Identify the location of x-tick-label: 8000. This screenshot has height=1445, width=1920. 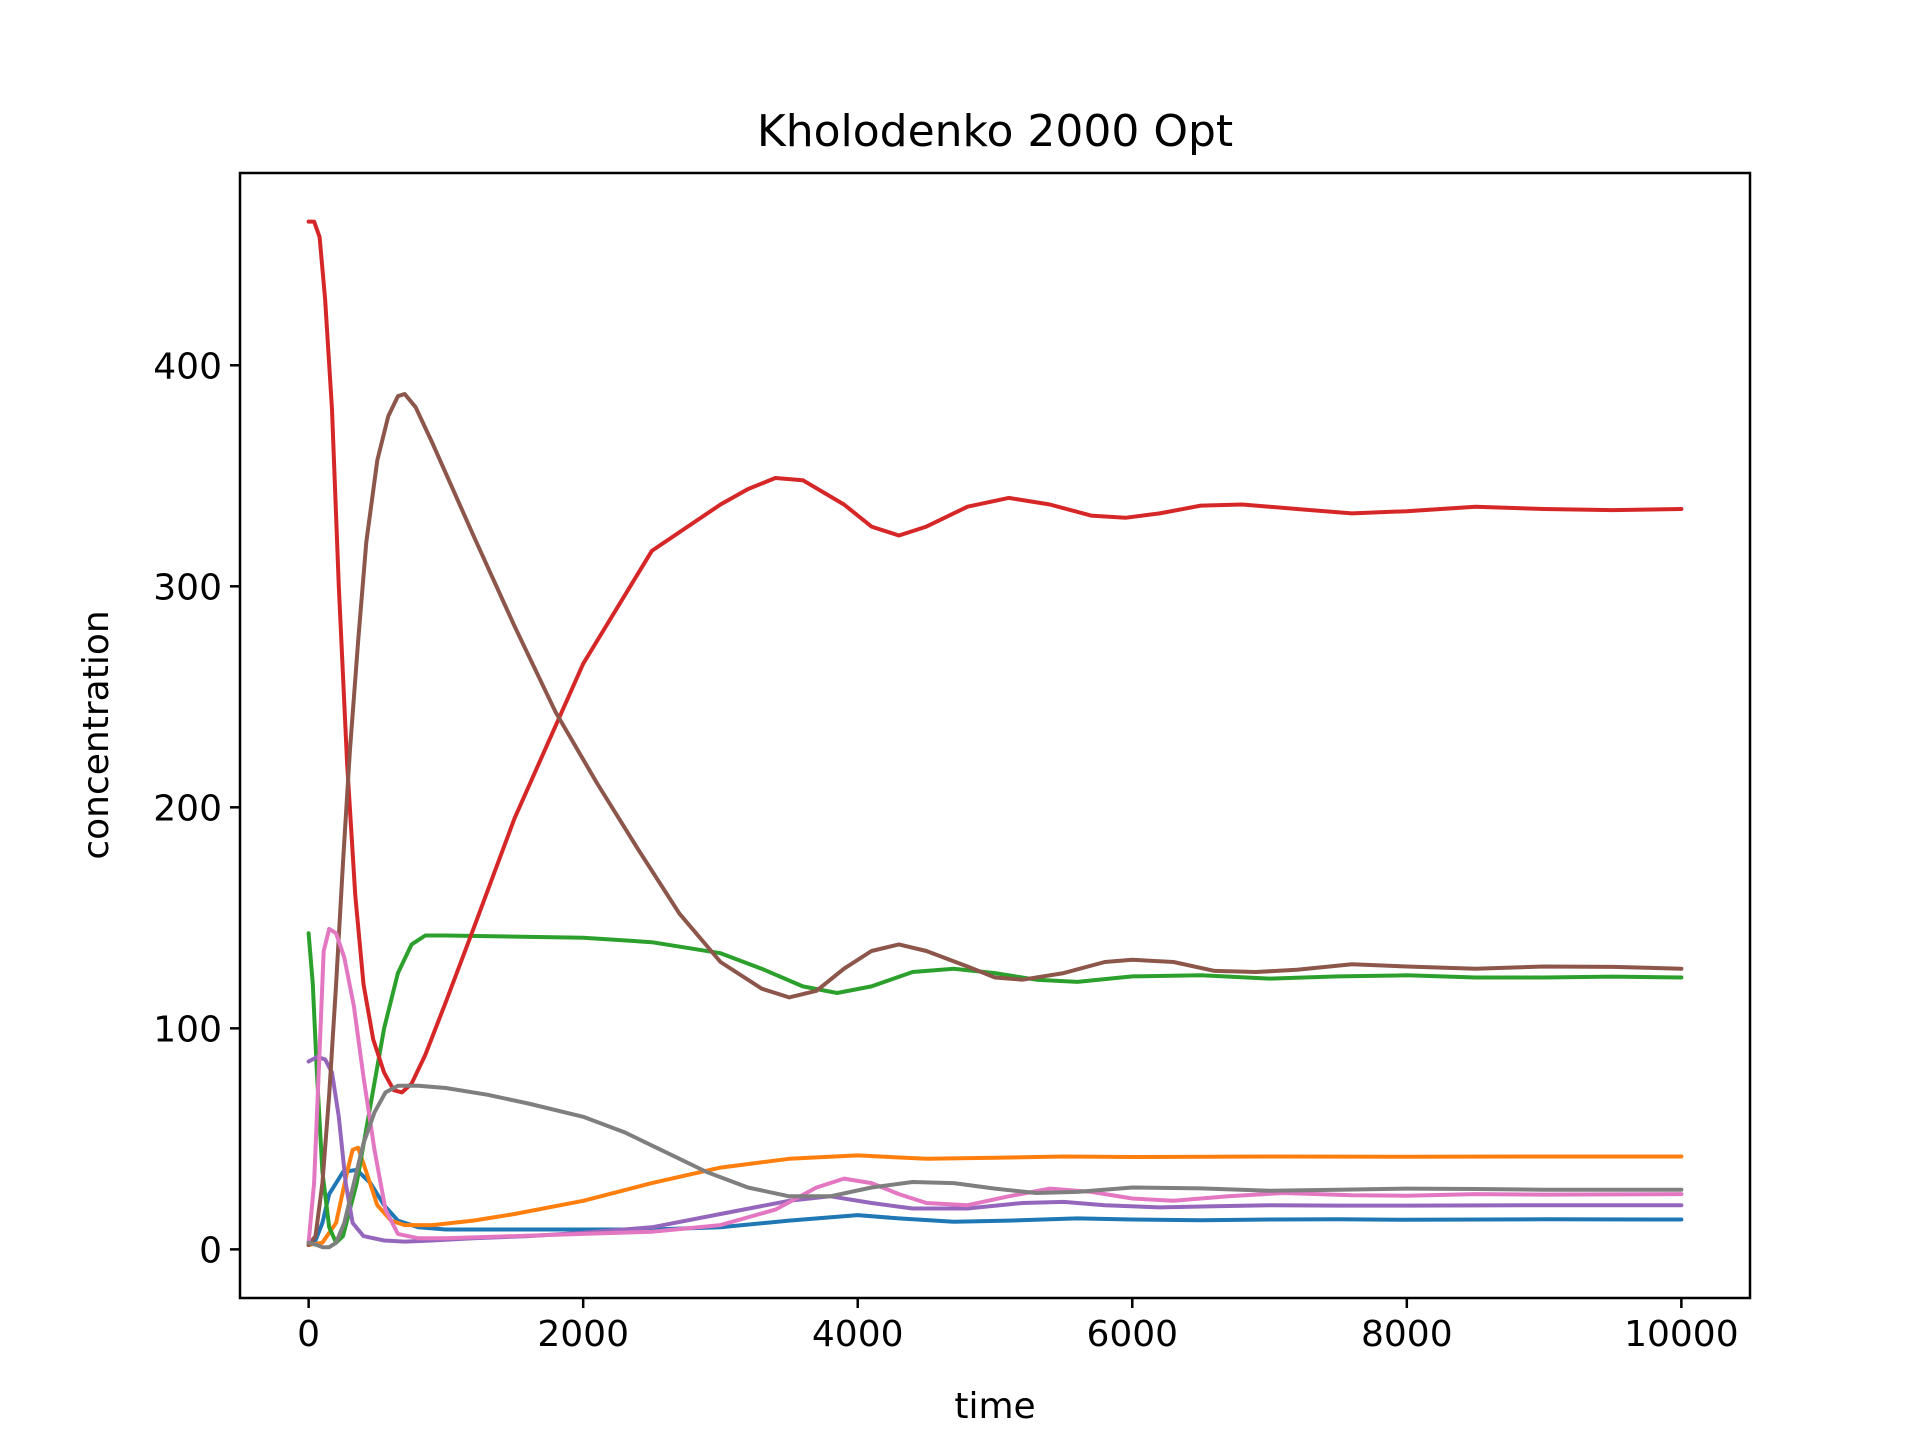
(1407, 1334).